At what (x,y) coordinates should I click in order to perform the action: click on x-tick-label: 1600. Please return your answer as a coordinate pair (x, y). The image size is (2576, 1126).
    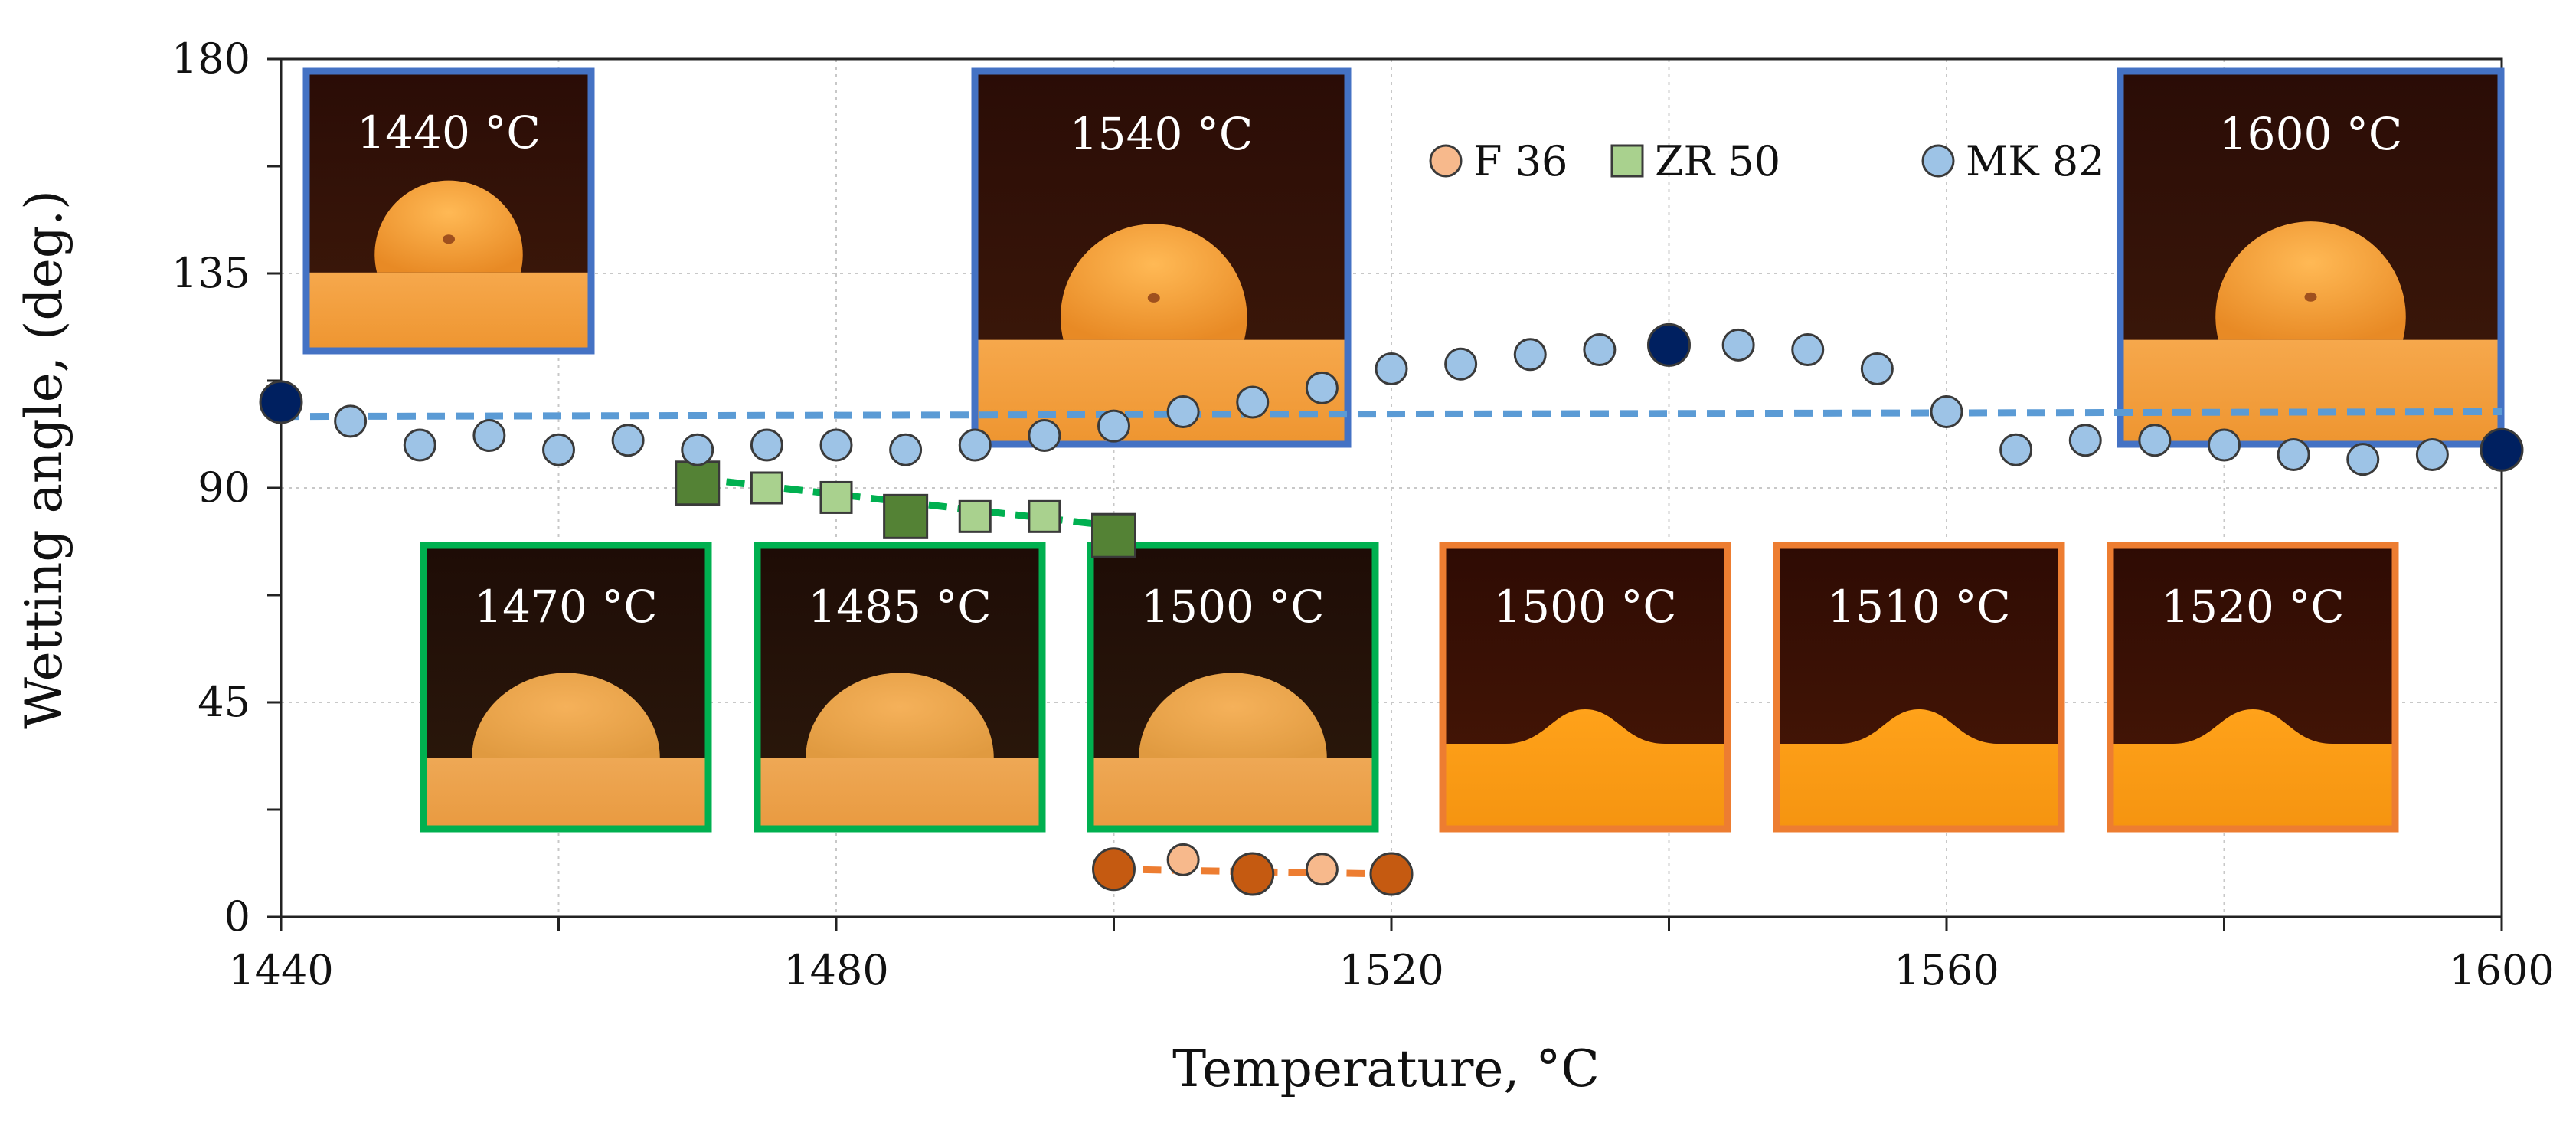
    Looking at the image, I should click on (2501, 970).